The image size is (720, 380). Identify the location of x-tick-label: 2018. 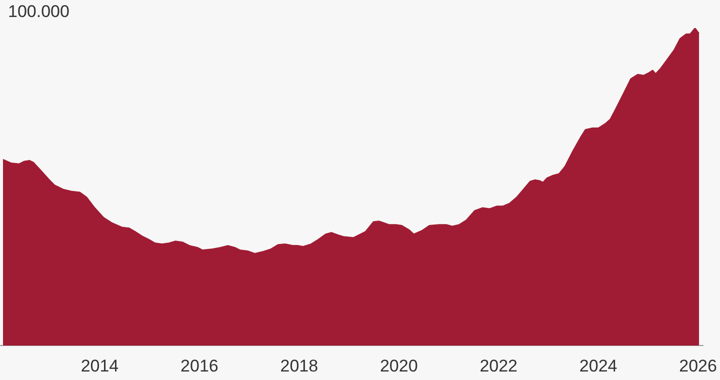
(299, 366).